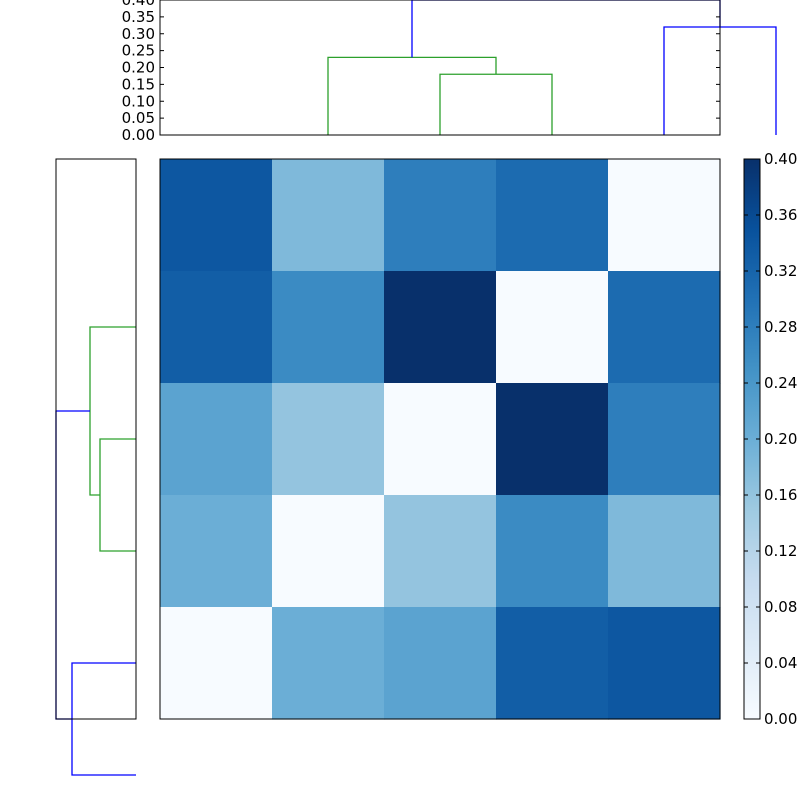 The height and width of the screenshot is (800, 800). What do you see at coordinates (552, 439) in the screenshot?
I see `heatmap-cell-r2-c3` at bounding box center [552, 439].